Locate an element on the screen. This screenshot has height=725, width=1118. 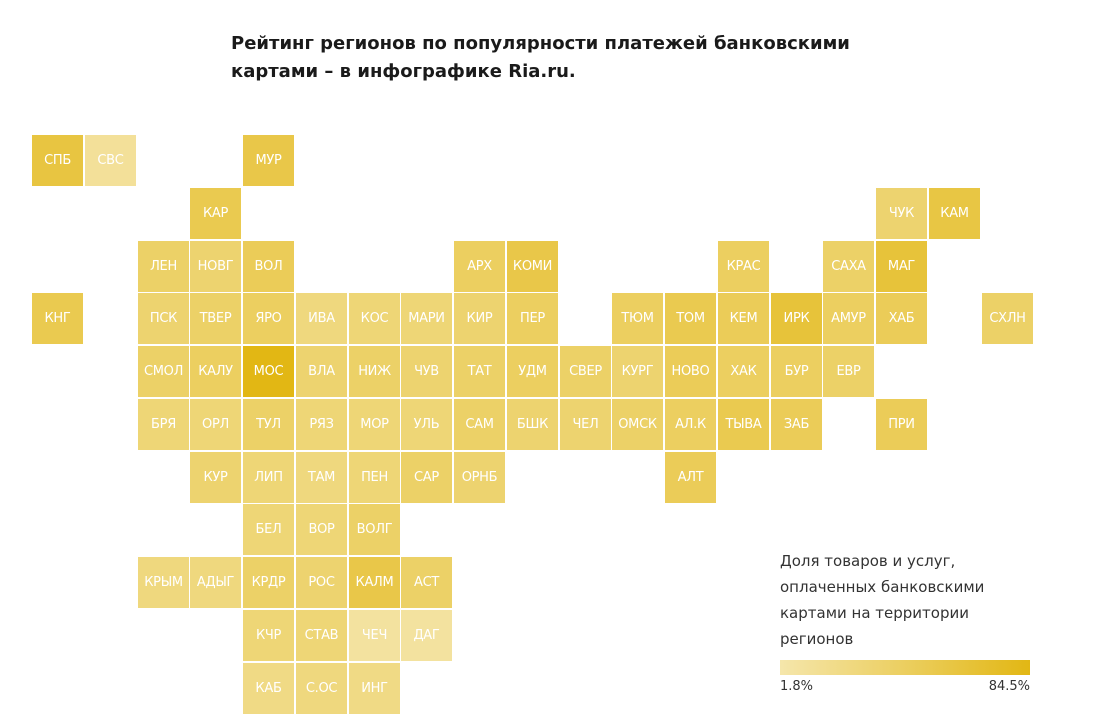
region-tile: ИВА is located at coordinates (321, 318).